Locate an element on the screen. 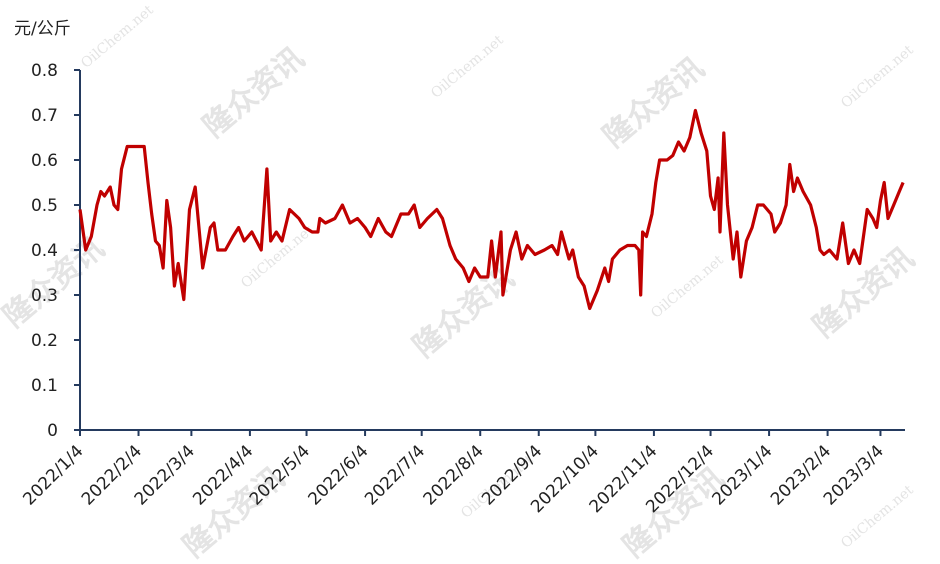 The image size is (940, 564). x-tick-label: 2022/6/4 is located at coordinates (338, 475).